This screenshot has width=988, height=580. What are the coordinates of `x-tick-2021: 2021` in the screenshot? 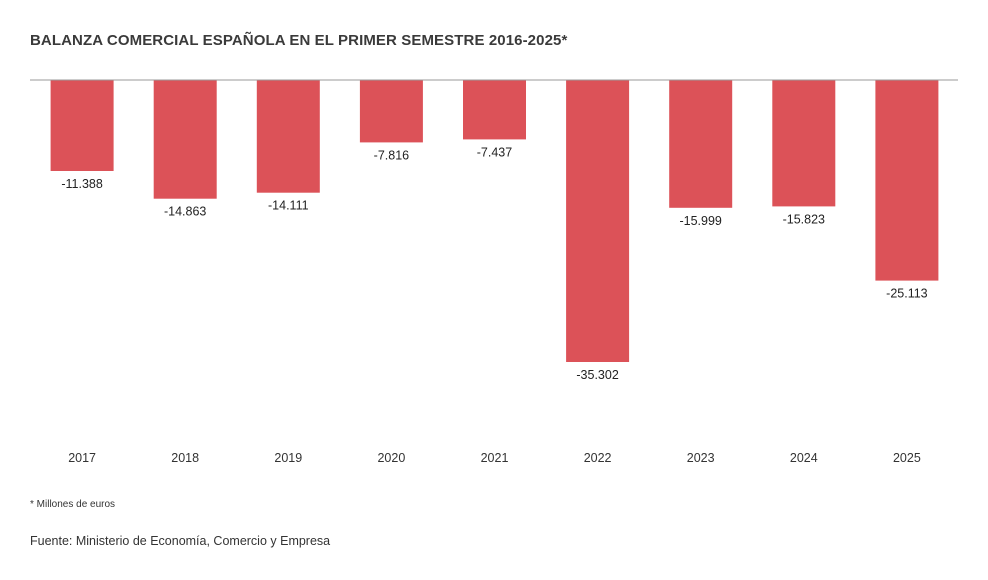 It's located at (495, 458).